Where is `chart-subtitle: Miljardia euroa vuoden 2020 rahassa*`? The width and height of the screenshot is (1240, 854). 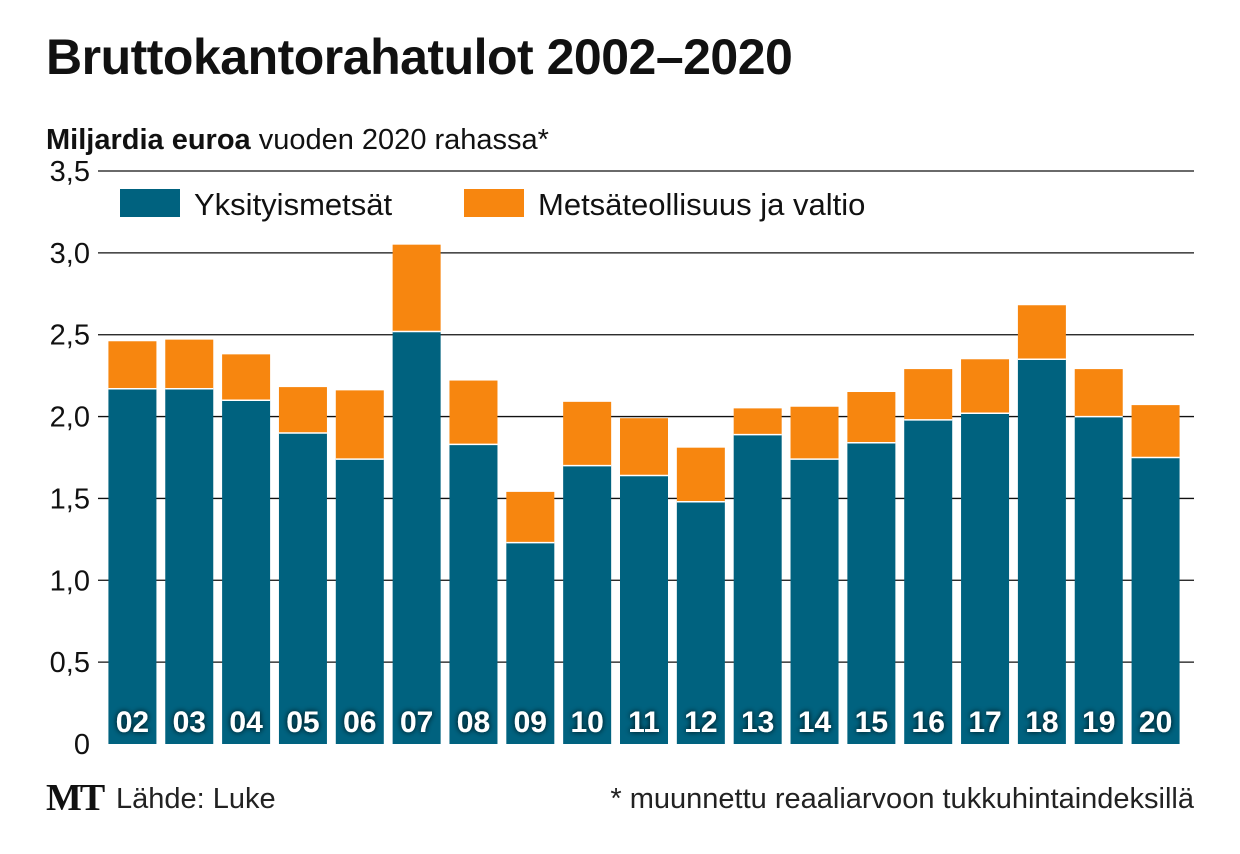 chart-subtitle: Miljardia euroa vuoden 2020 rahassa* is located at coordinates (297, 140).